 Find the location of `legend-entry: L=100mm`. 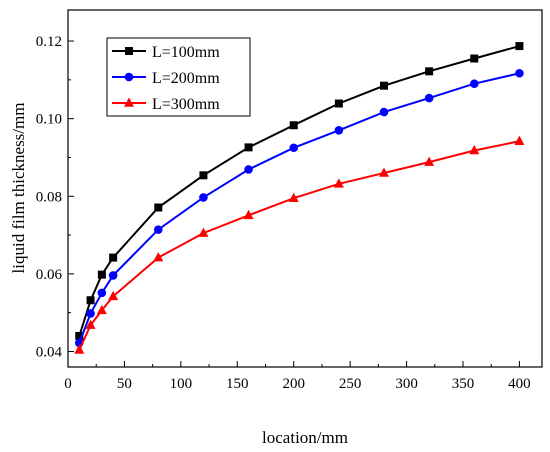

legend-entry: L=100mm is located at coordinates (166, 52).